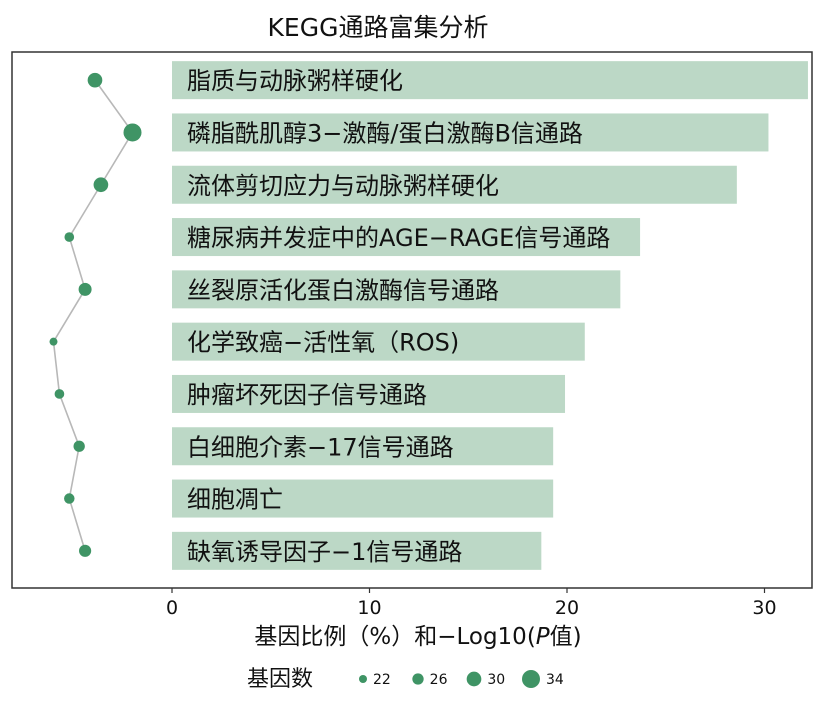  Describe the element at coordinates (439, 680) in the screenshot. I see `legend-label: 26` at that location.